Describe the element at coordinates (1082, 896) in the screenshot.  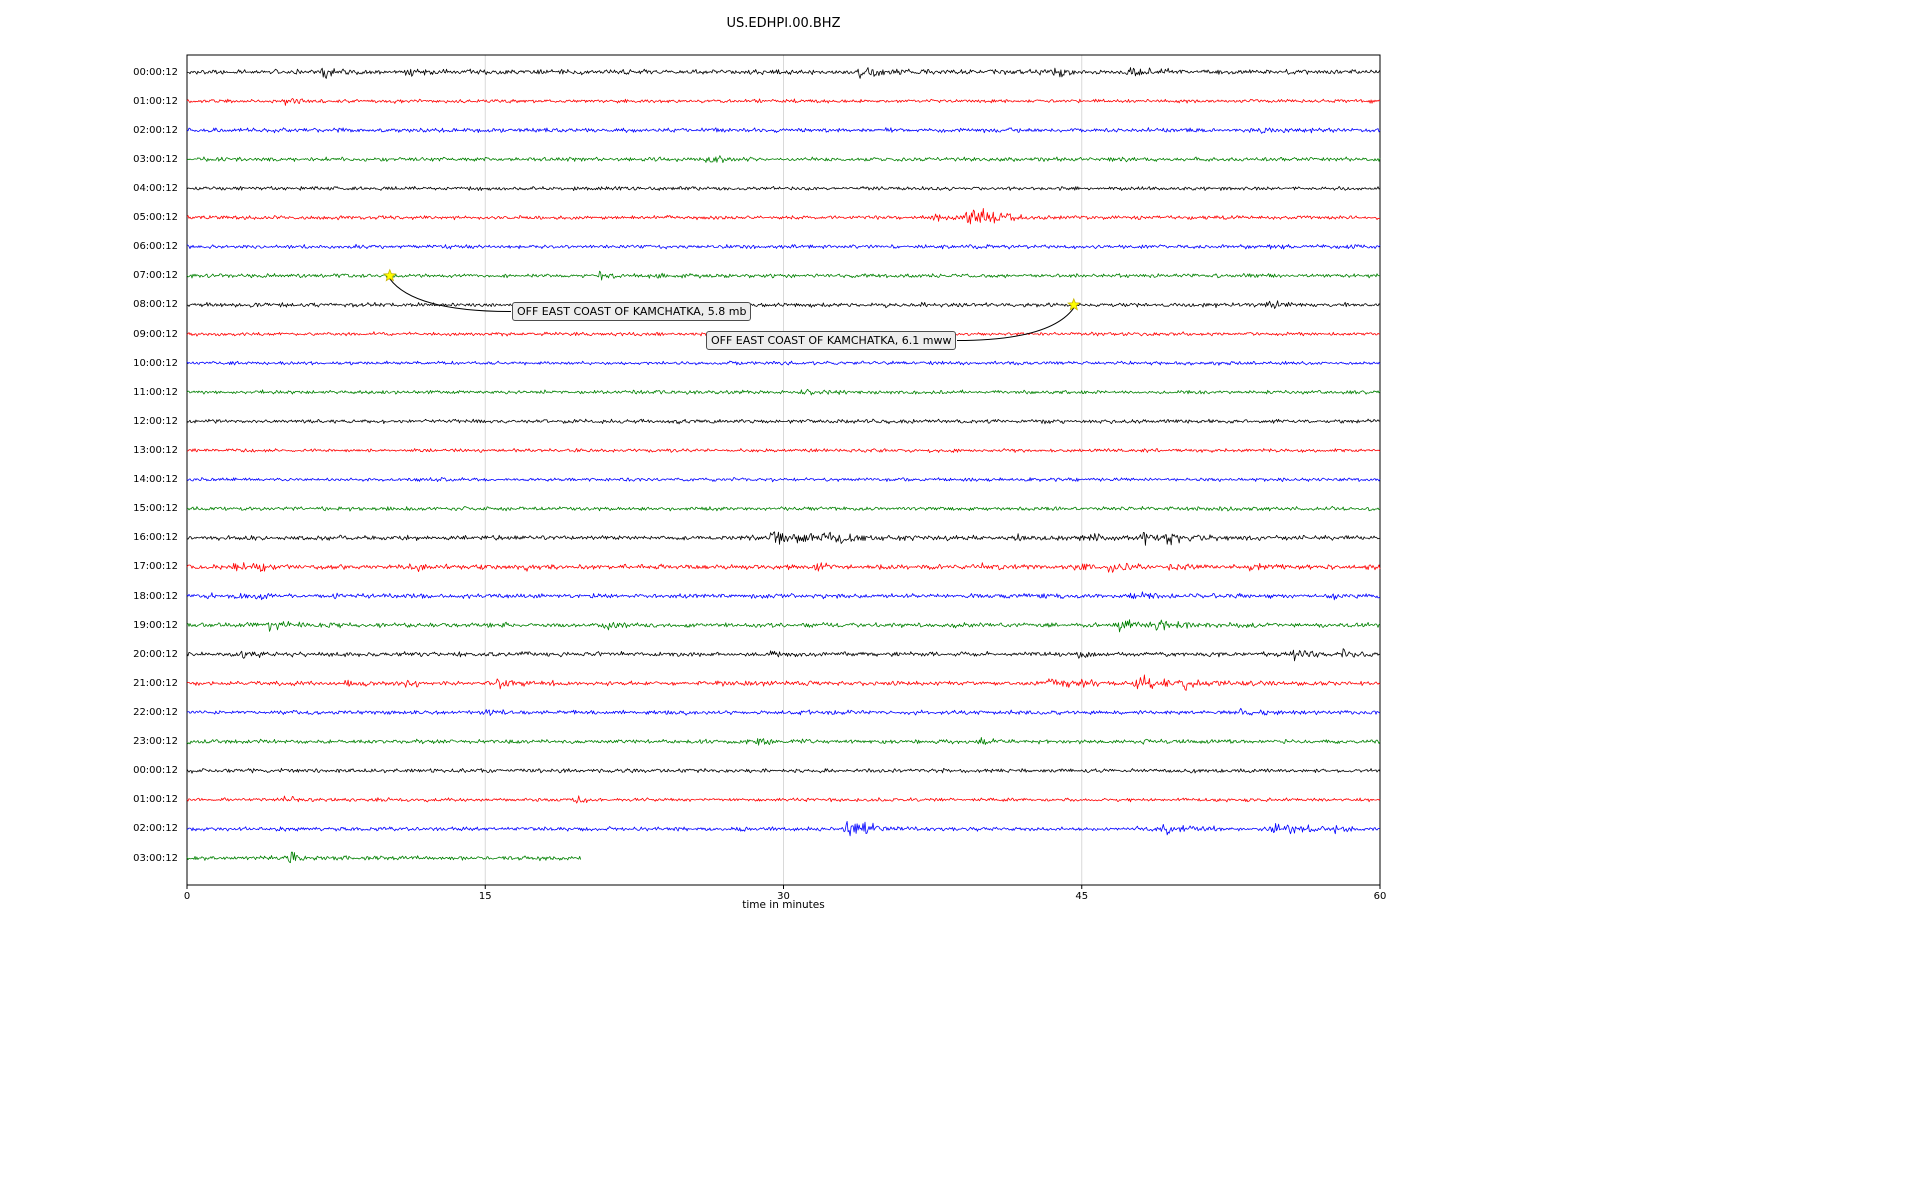
I see `x-tick-label: 45` at that location.